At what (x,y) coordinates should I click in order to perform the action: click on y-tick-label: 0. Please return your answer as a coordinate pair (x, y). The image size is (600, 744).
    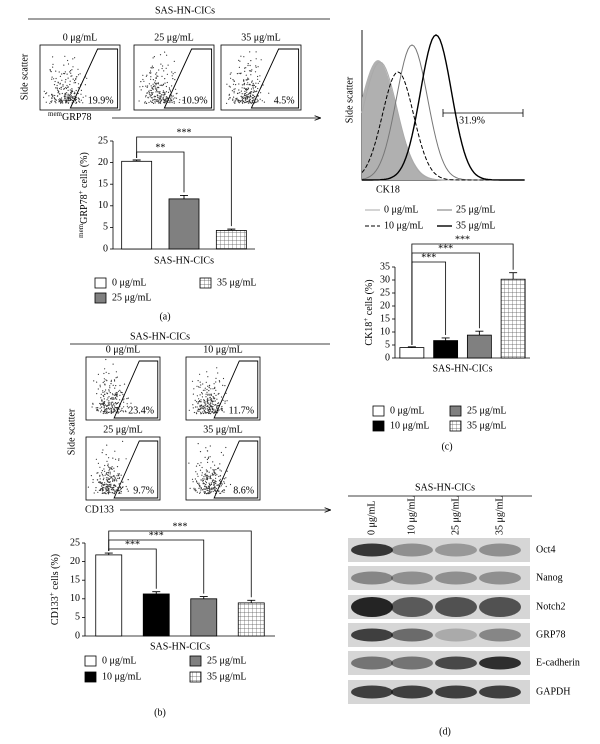
    Looking at the image, I should click on (77, 635).